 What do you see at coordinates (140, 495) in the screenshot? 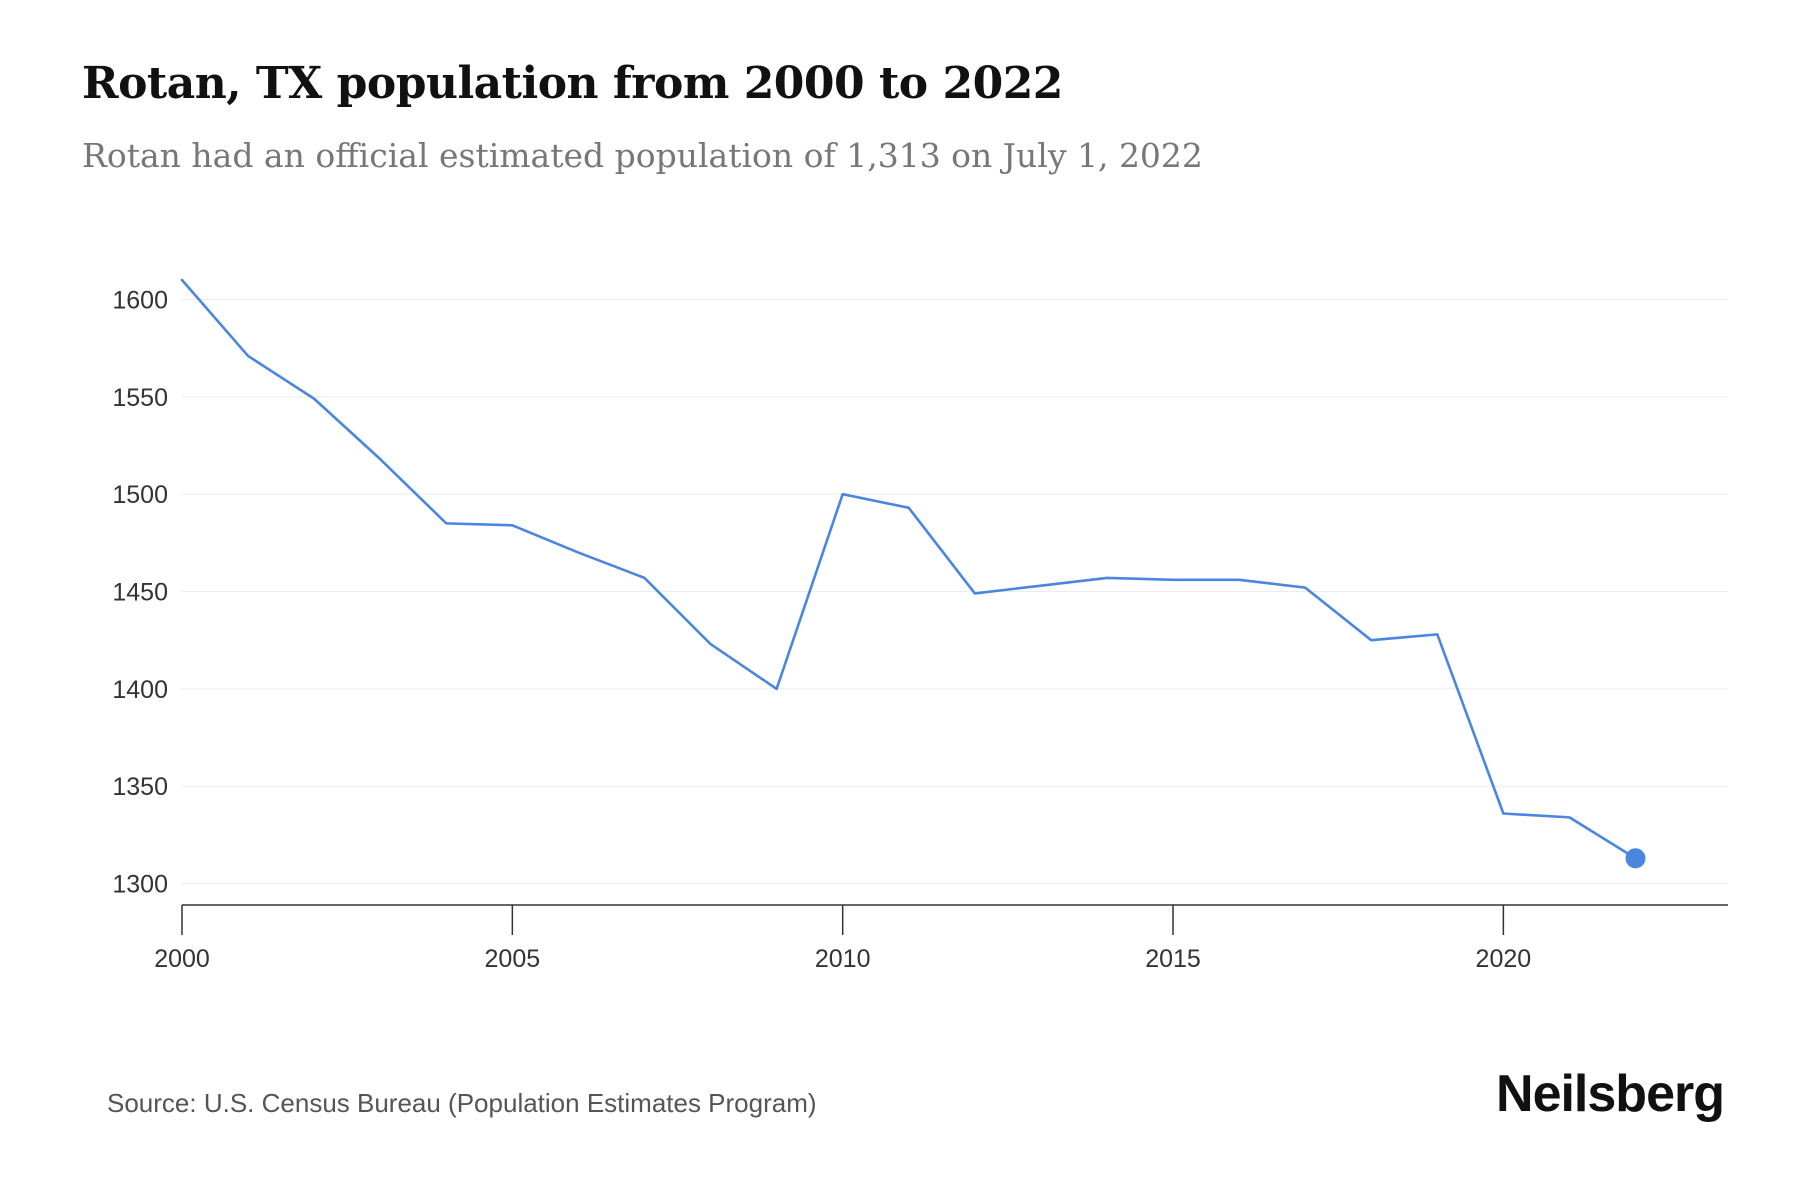
I see `y-tick-label: 1500` at bounding box center [140, 495].